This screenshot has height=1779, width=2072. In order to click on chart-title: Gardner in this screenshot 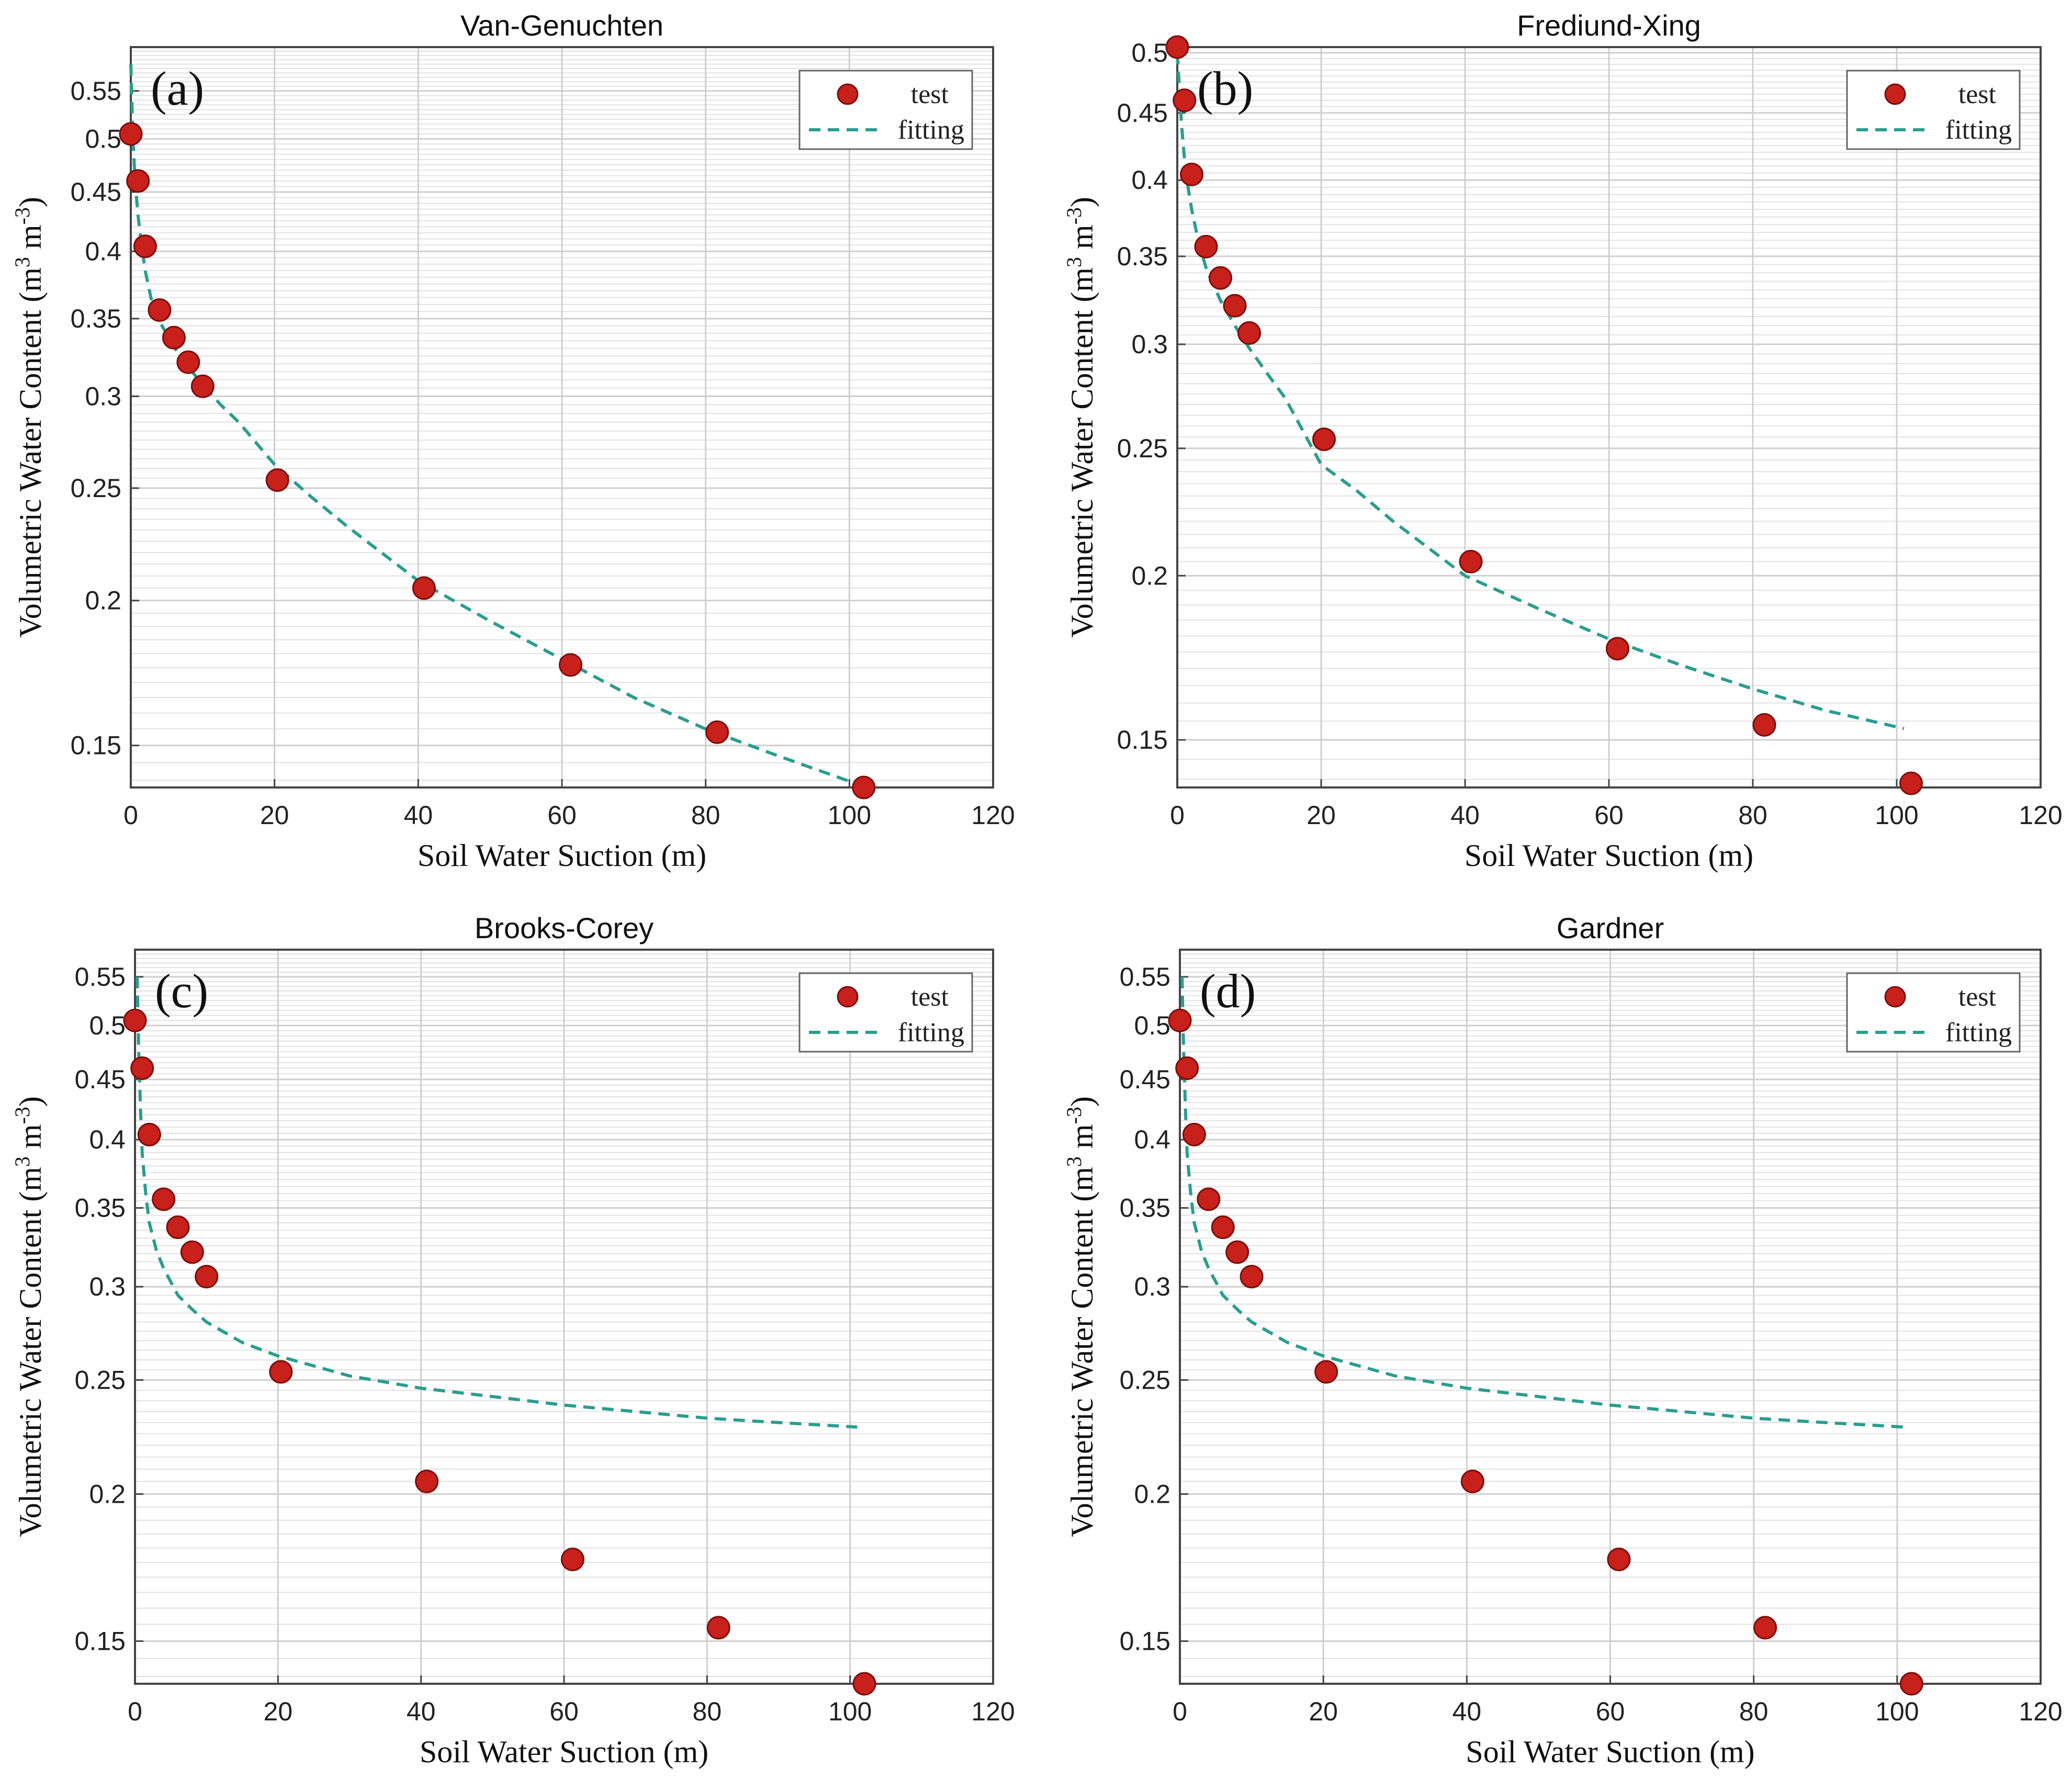, I will do `click(1610, 927)`.